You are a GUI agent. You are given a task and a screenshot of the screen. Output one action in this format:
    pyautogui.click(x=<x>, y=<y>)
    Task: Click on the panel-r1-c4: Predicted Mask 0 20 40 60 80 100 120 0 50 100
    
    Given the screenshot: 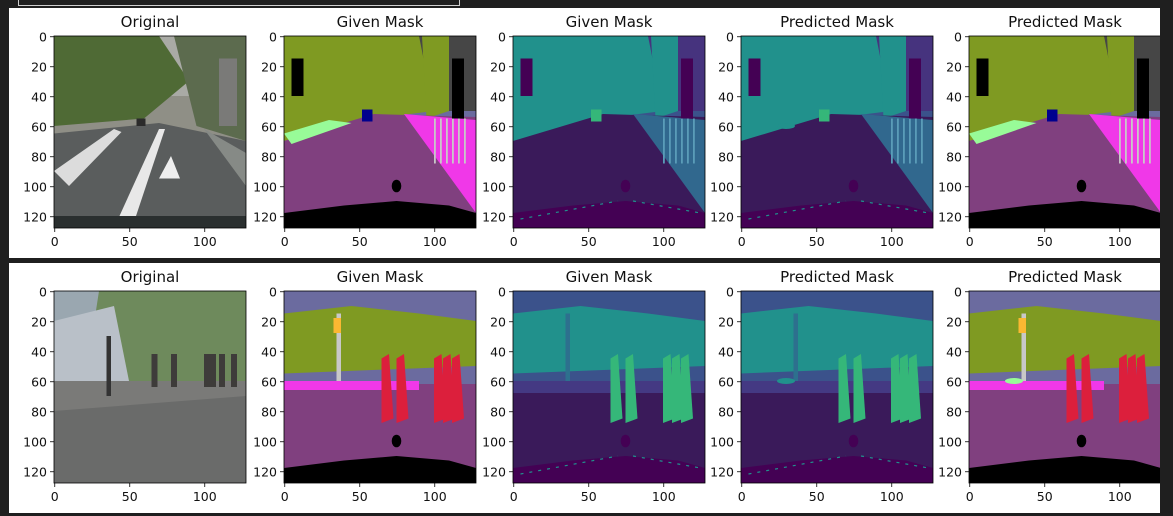 What is the action you would take?
    pyautogui.click(x=822, y=131)
    